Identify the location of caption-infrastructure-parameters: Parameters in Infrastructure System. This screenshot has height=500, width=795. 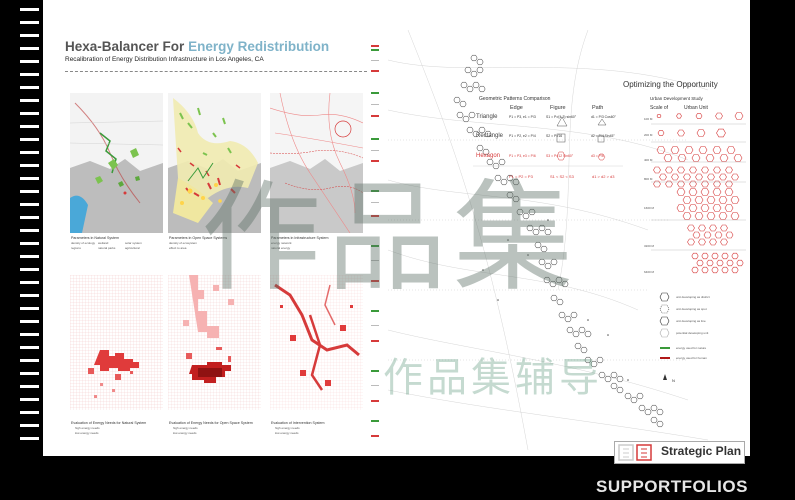
(300, 238).